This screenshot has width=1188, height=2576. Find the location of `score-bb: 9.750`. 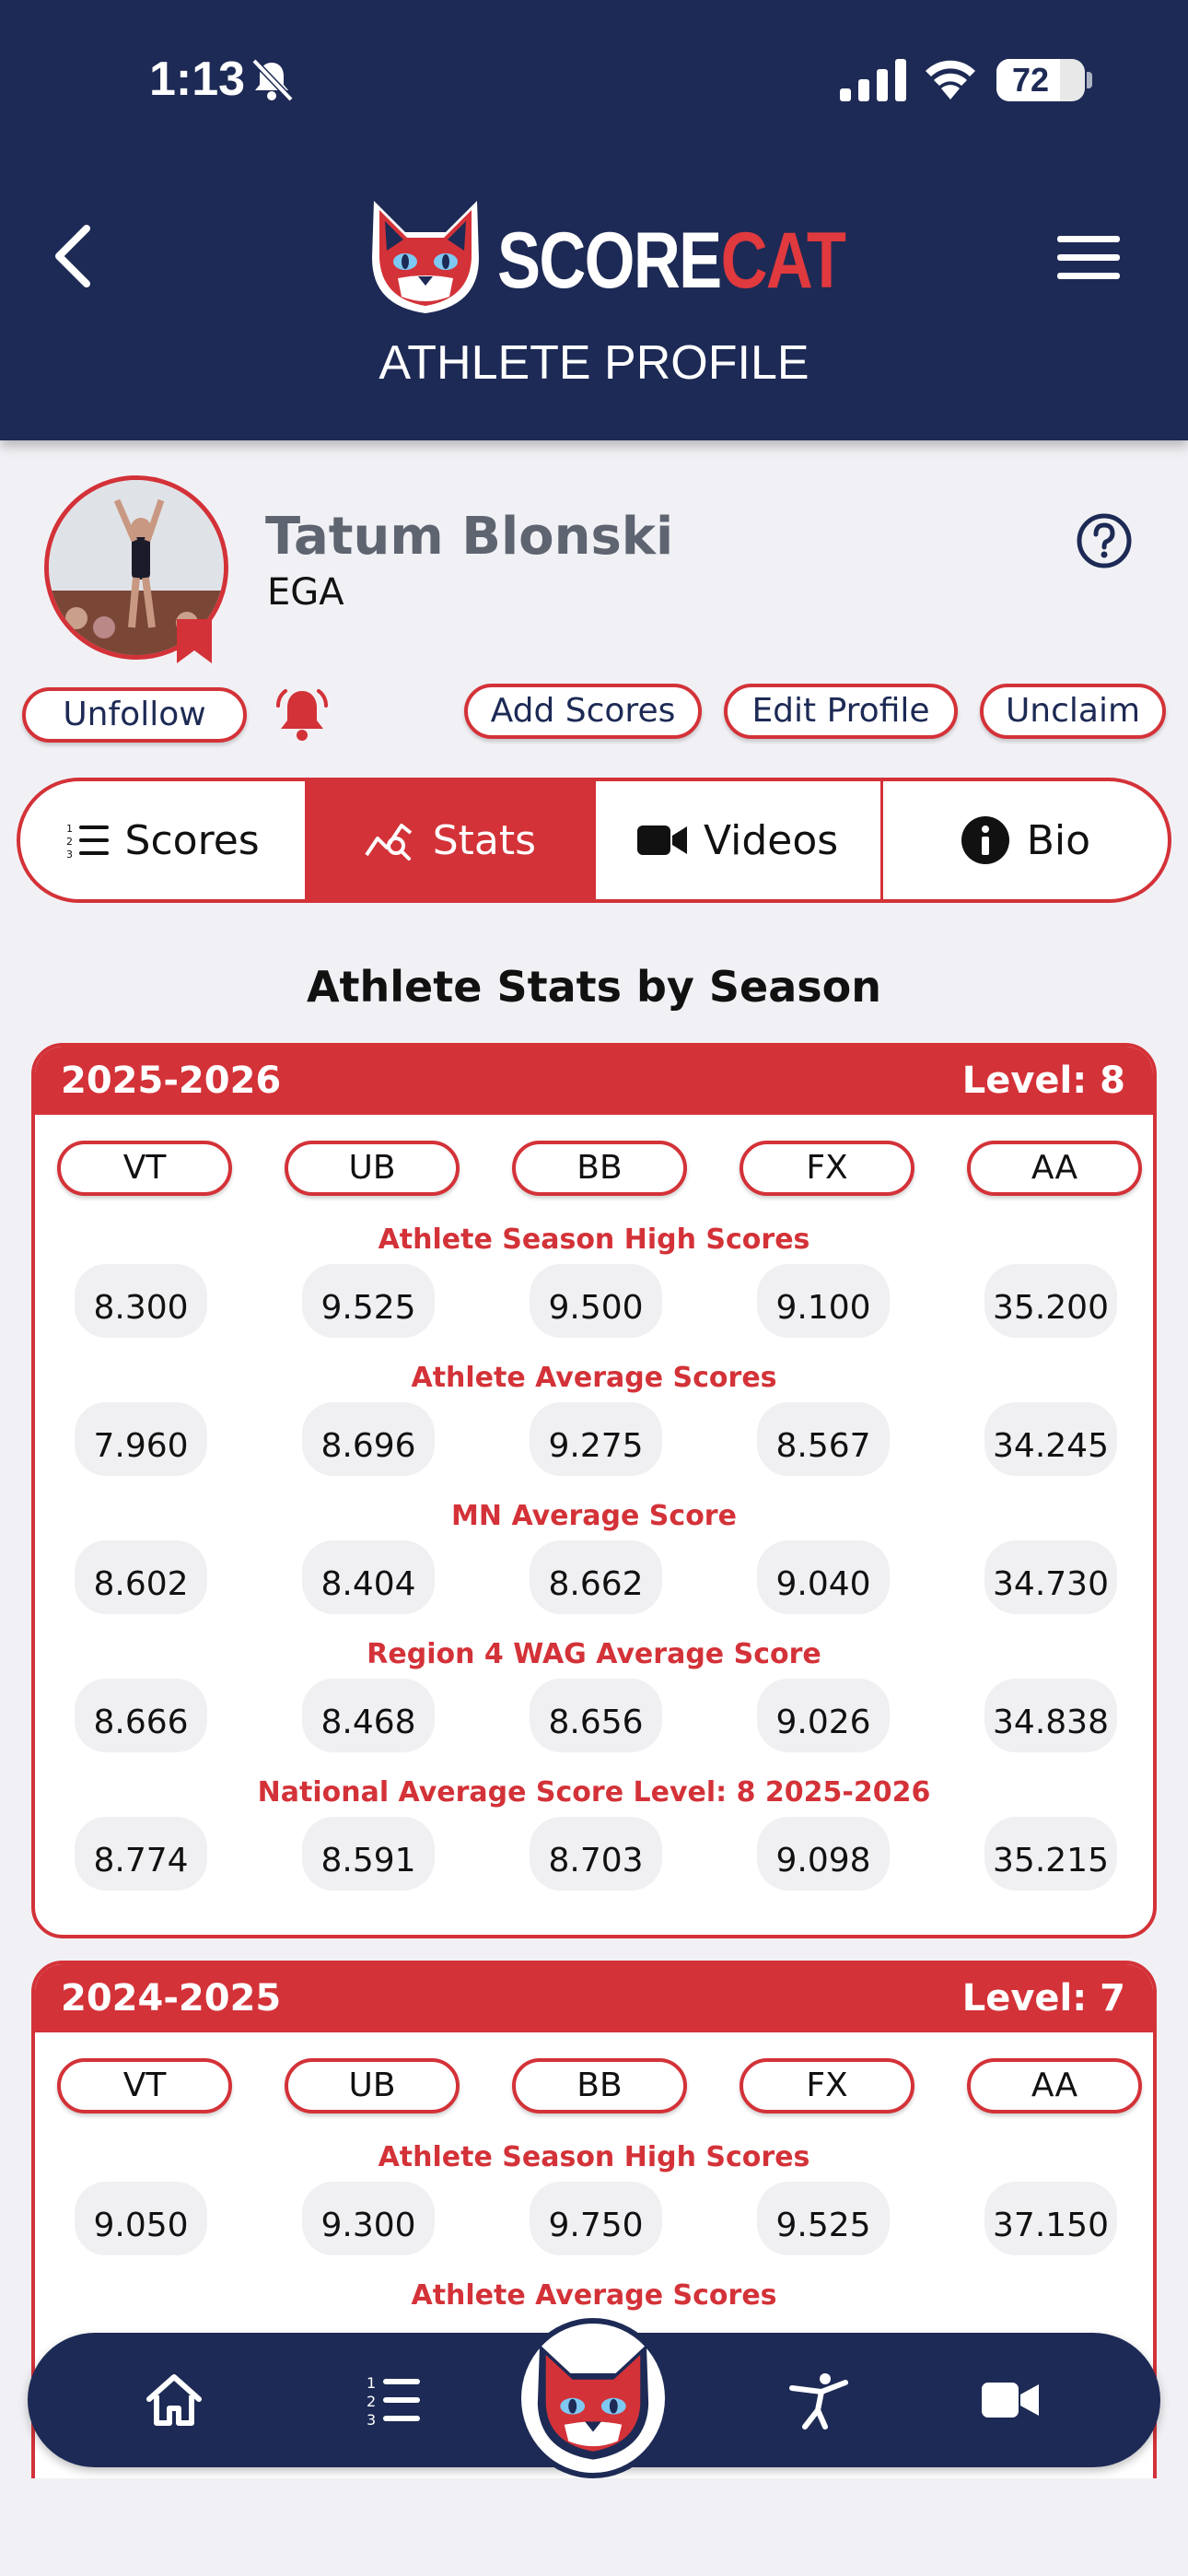

score-bb: 9.750 is located at coordinates (596, 2218).